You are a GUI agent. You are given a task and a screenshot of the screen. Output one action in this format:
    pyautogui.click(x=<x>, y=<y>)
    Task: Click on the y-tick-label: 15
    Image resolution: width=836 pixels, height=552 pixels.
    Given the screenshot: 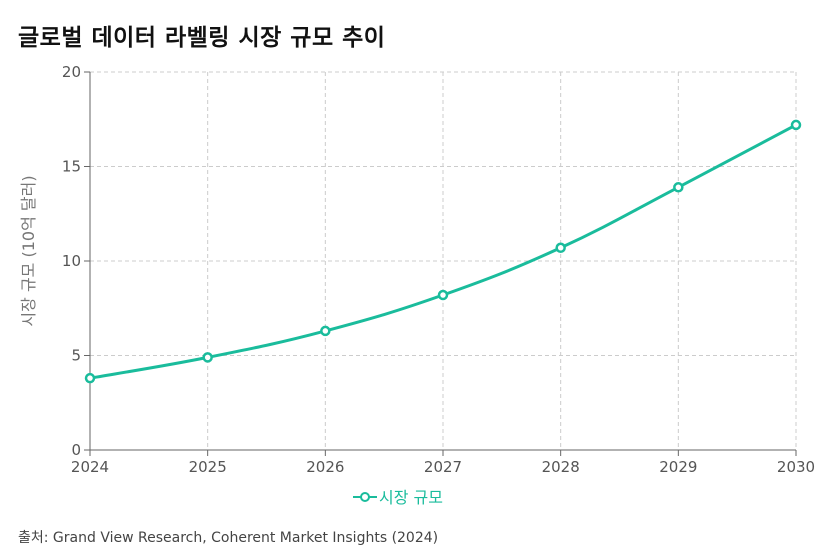 What is the action you would take?
    pyautogui.click(x=71, y=167)
    